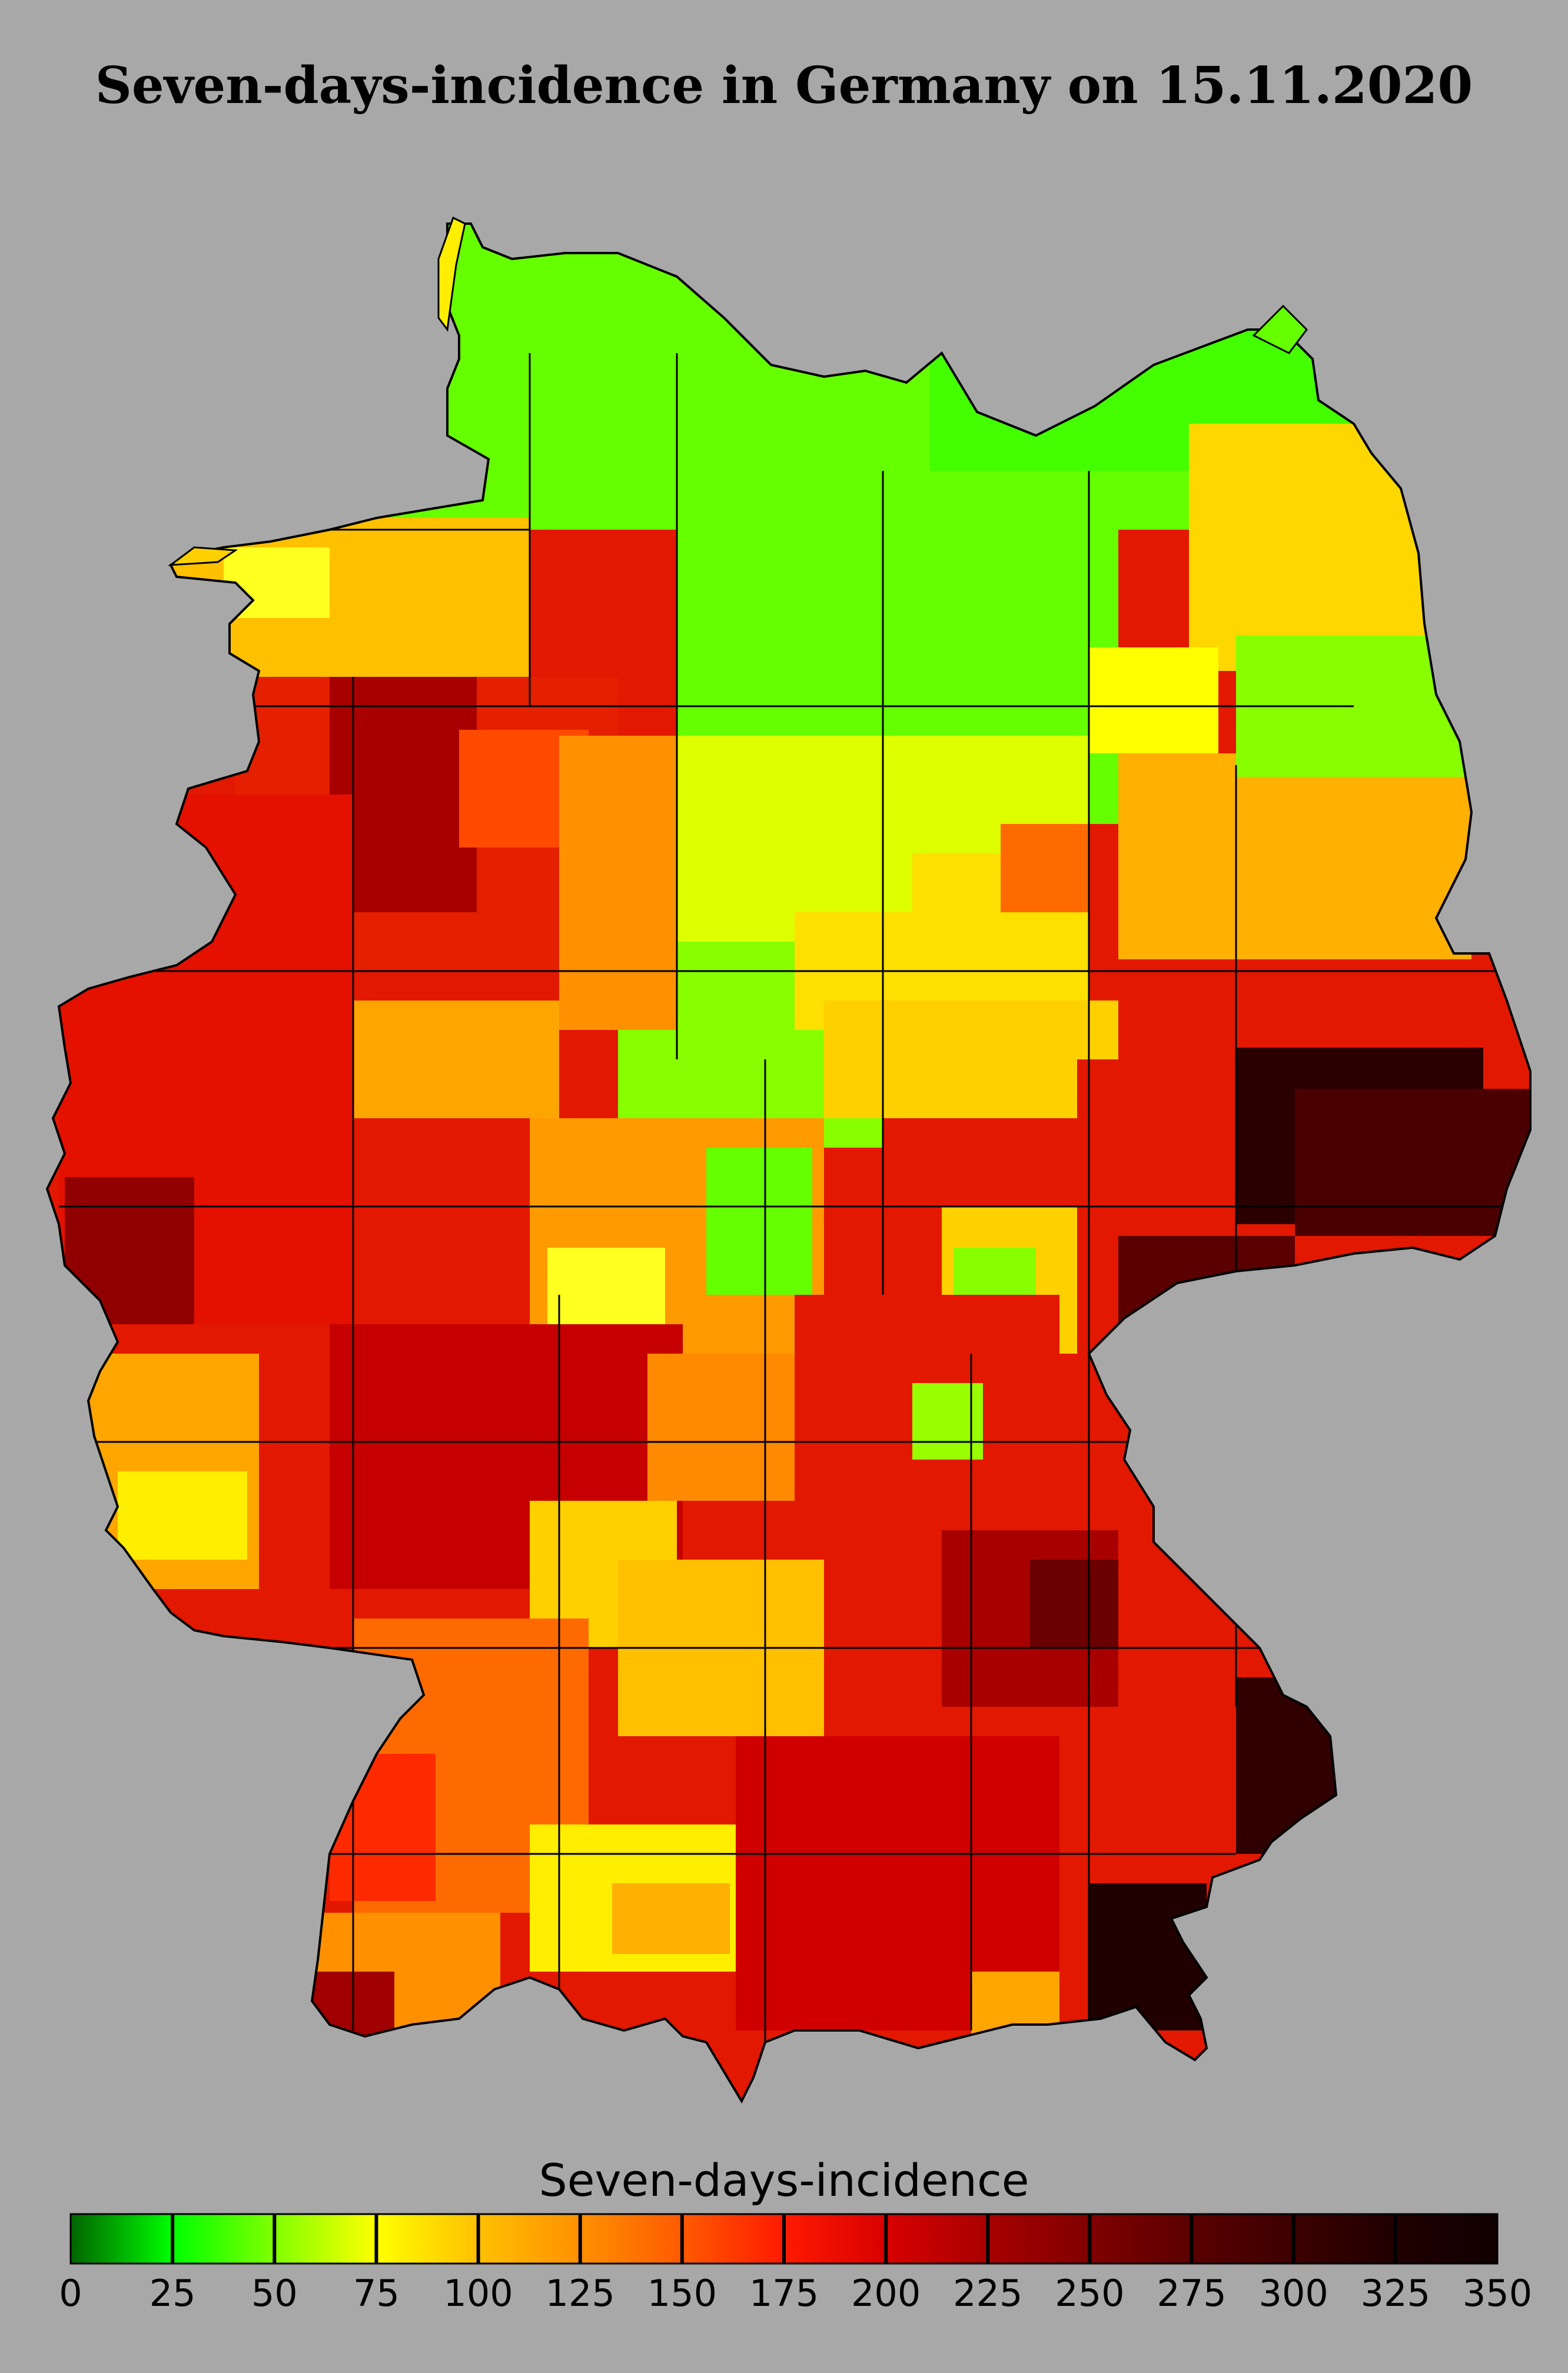 The width and height of the screenshot is (1568, 2373). What do you see at coordinates (784, 2180) in the screenshot?
I see `legend-title: Seven-days-incidence` at bounding box center [784, 2180].